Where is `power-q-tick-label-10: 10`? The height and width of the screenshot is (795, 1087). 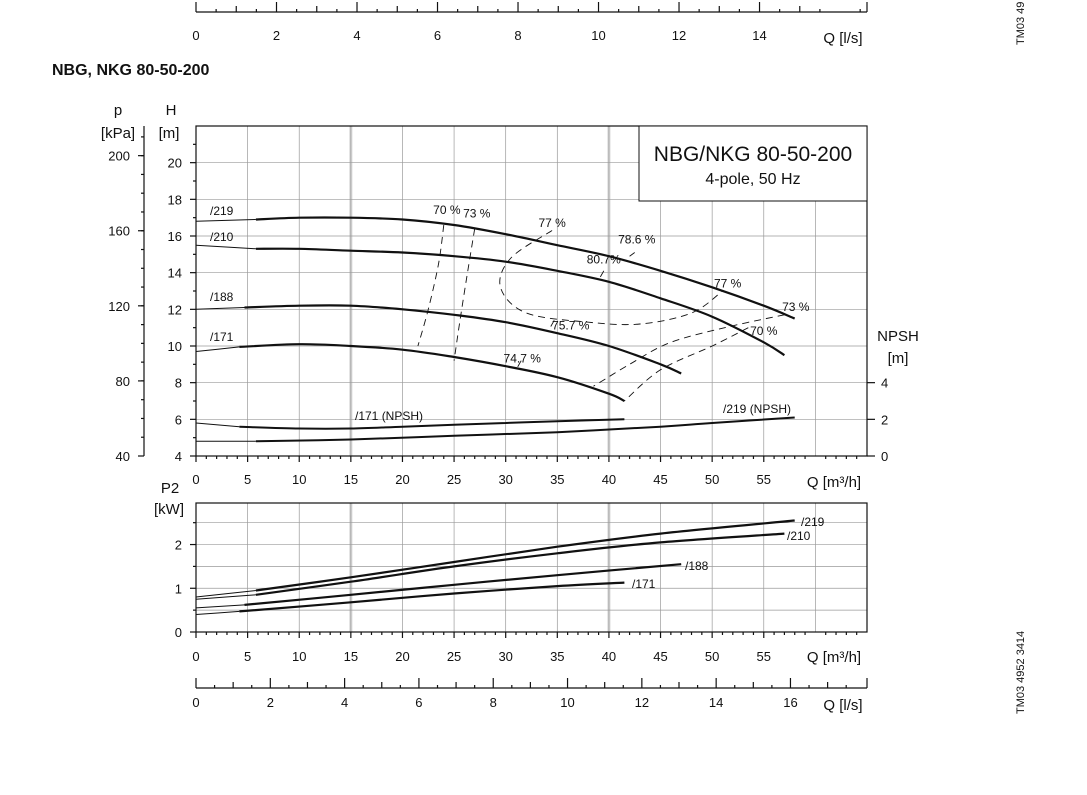
power-q-tick-label-10: 10 is located at coordinates (299, 656).